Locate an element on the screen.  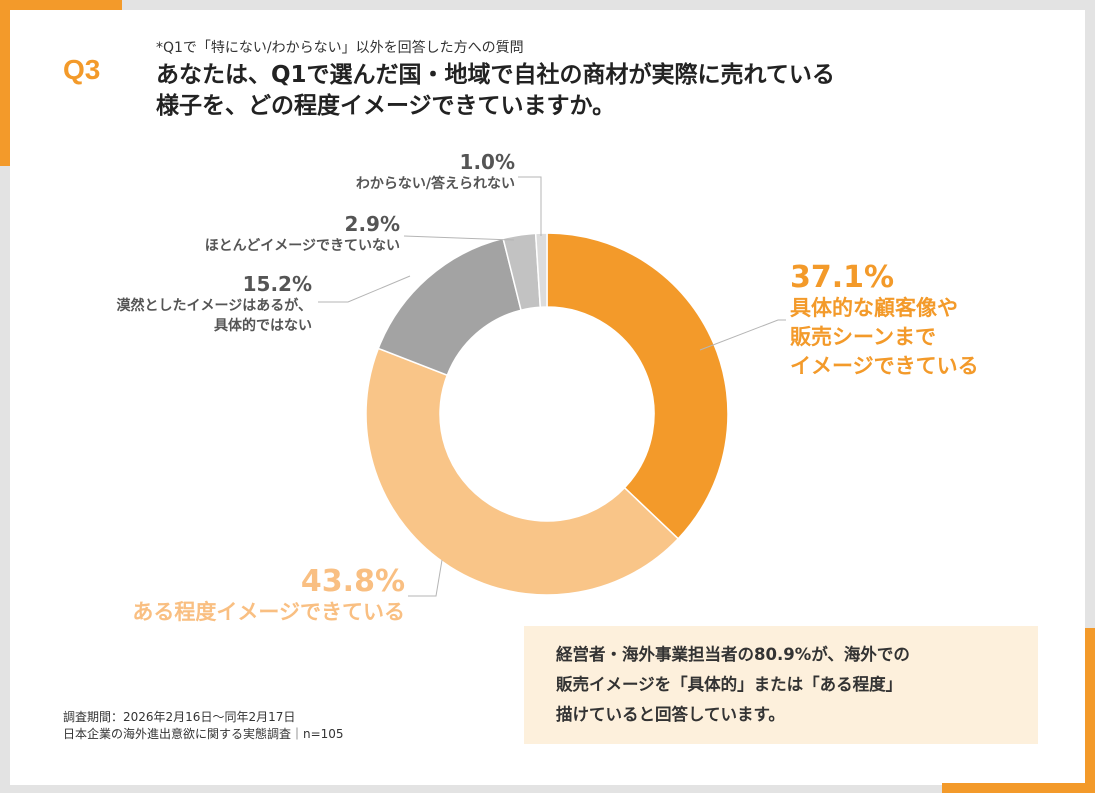
category-label-some: ある程度イメージできている is located at coordinates (268, 612).